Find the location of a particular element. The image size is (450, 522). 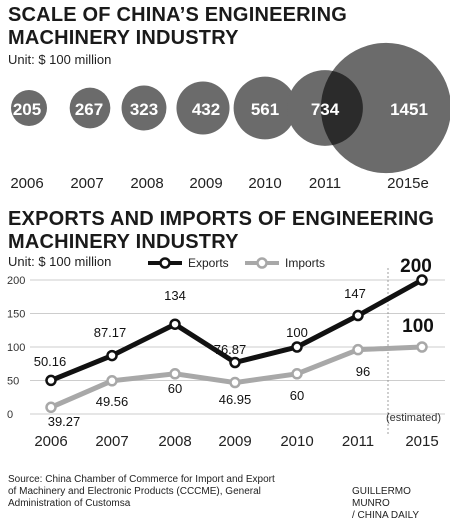

bubble-value-2009: 432 is located at coordinates (206, 109).